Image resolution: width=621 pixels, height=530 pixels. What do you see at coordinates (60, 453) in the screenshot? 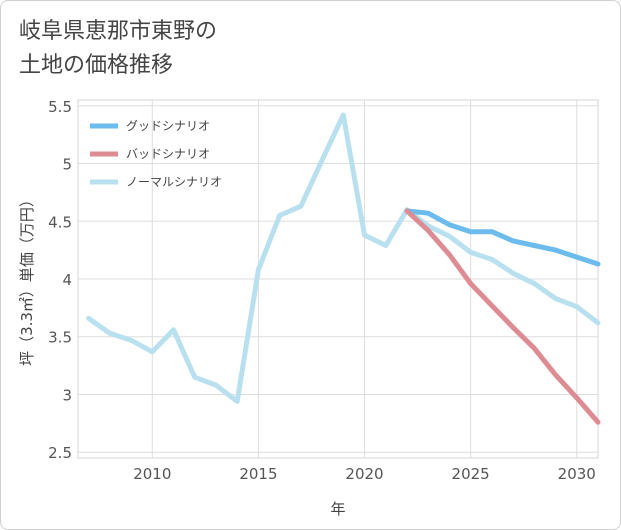
I see `y-tick-label: 2.5` at bounding box center [60, 453].